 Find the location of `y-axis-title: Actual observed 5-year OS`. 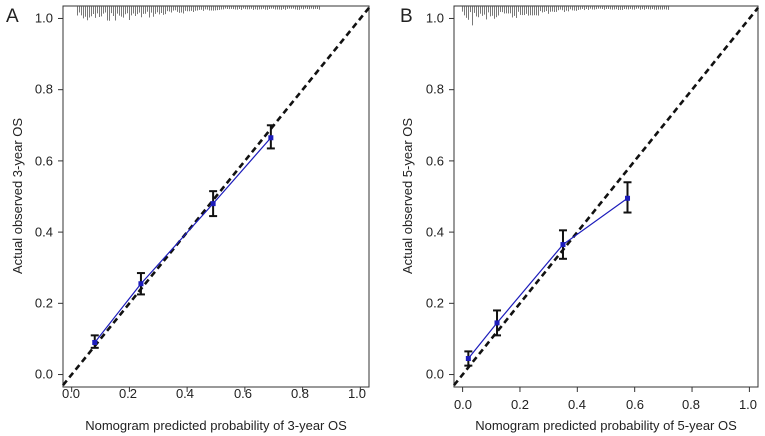

y-axis-title: Actual observed 5-year OS is located at coordinates (407, 196).